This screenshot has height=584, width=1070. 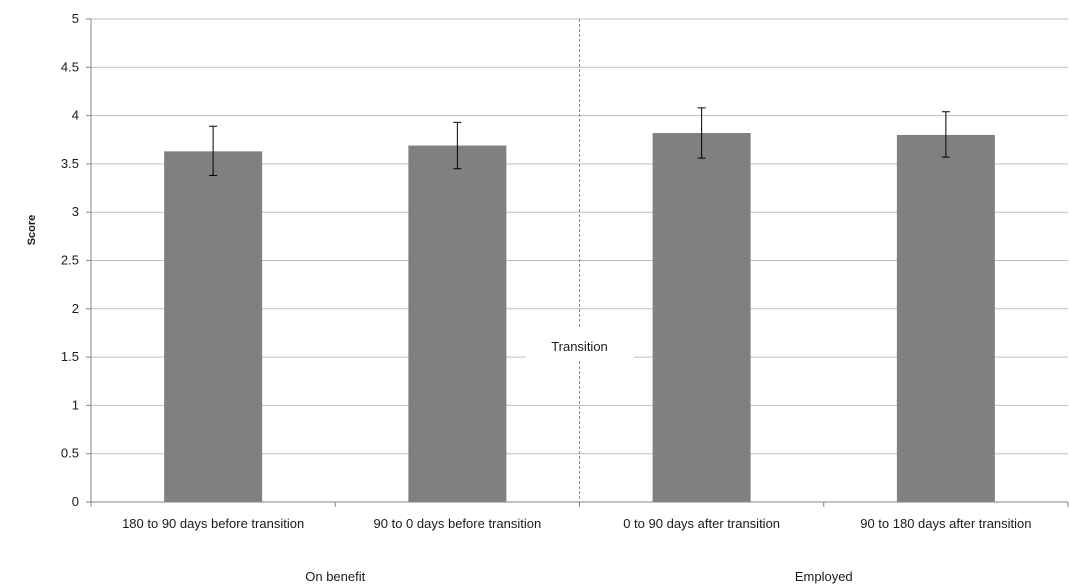 What do you see at coordinates (335, 576) in the screenshot?
I see `group-label: On benefit` at bounding box center [335, 576].